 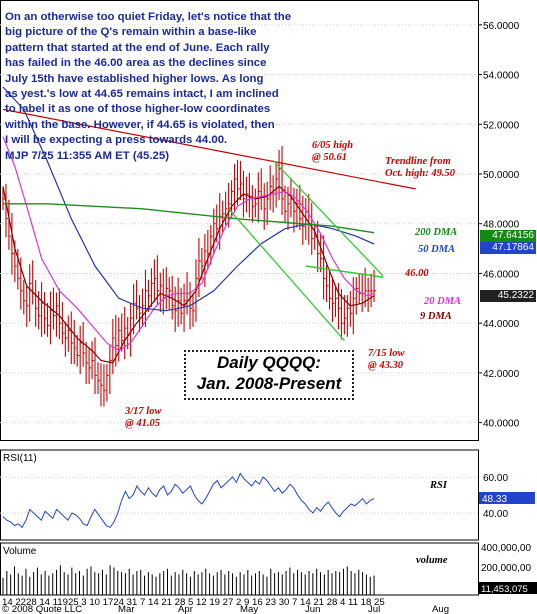 I want to click on volume-frame, so click(x=239, y=569).